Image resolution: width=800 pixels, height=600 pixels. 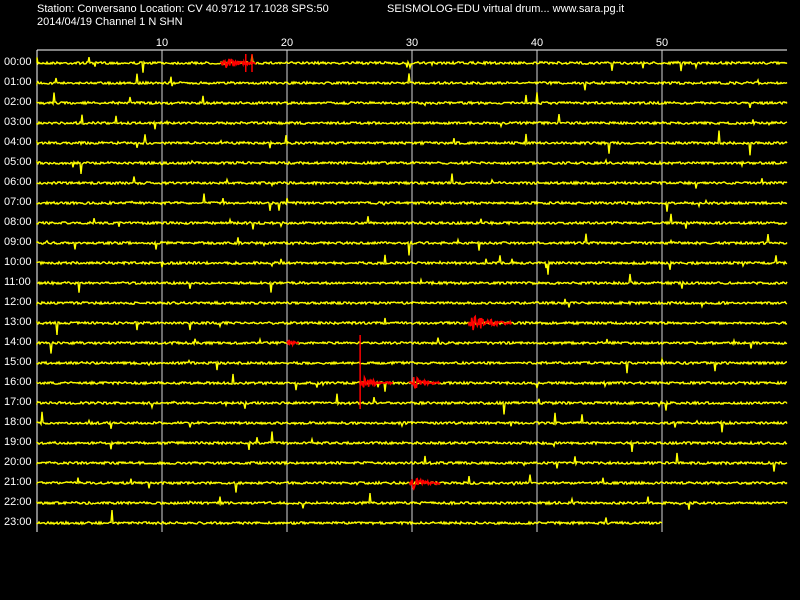 I want to click on hour-label: 00:00, so click(x=18, y=62).